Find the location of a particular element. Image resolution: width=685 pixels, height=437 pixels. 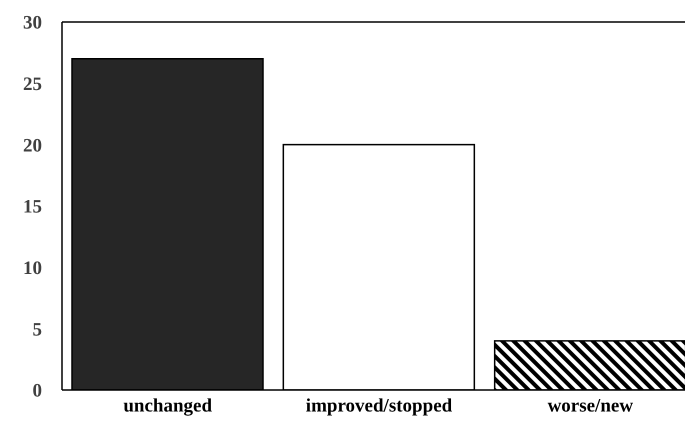

x-tick-label: unchanged is located at coordinates (167, 405).